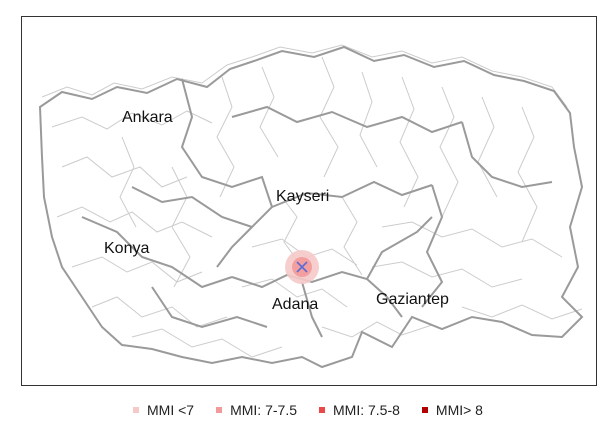  I want to click on legend-label: MMI: 7-7.5, so click(263, 410).